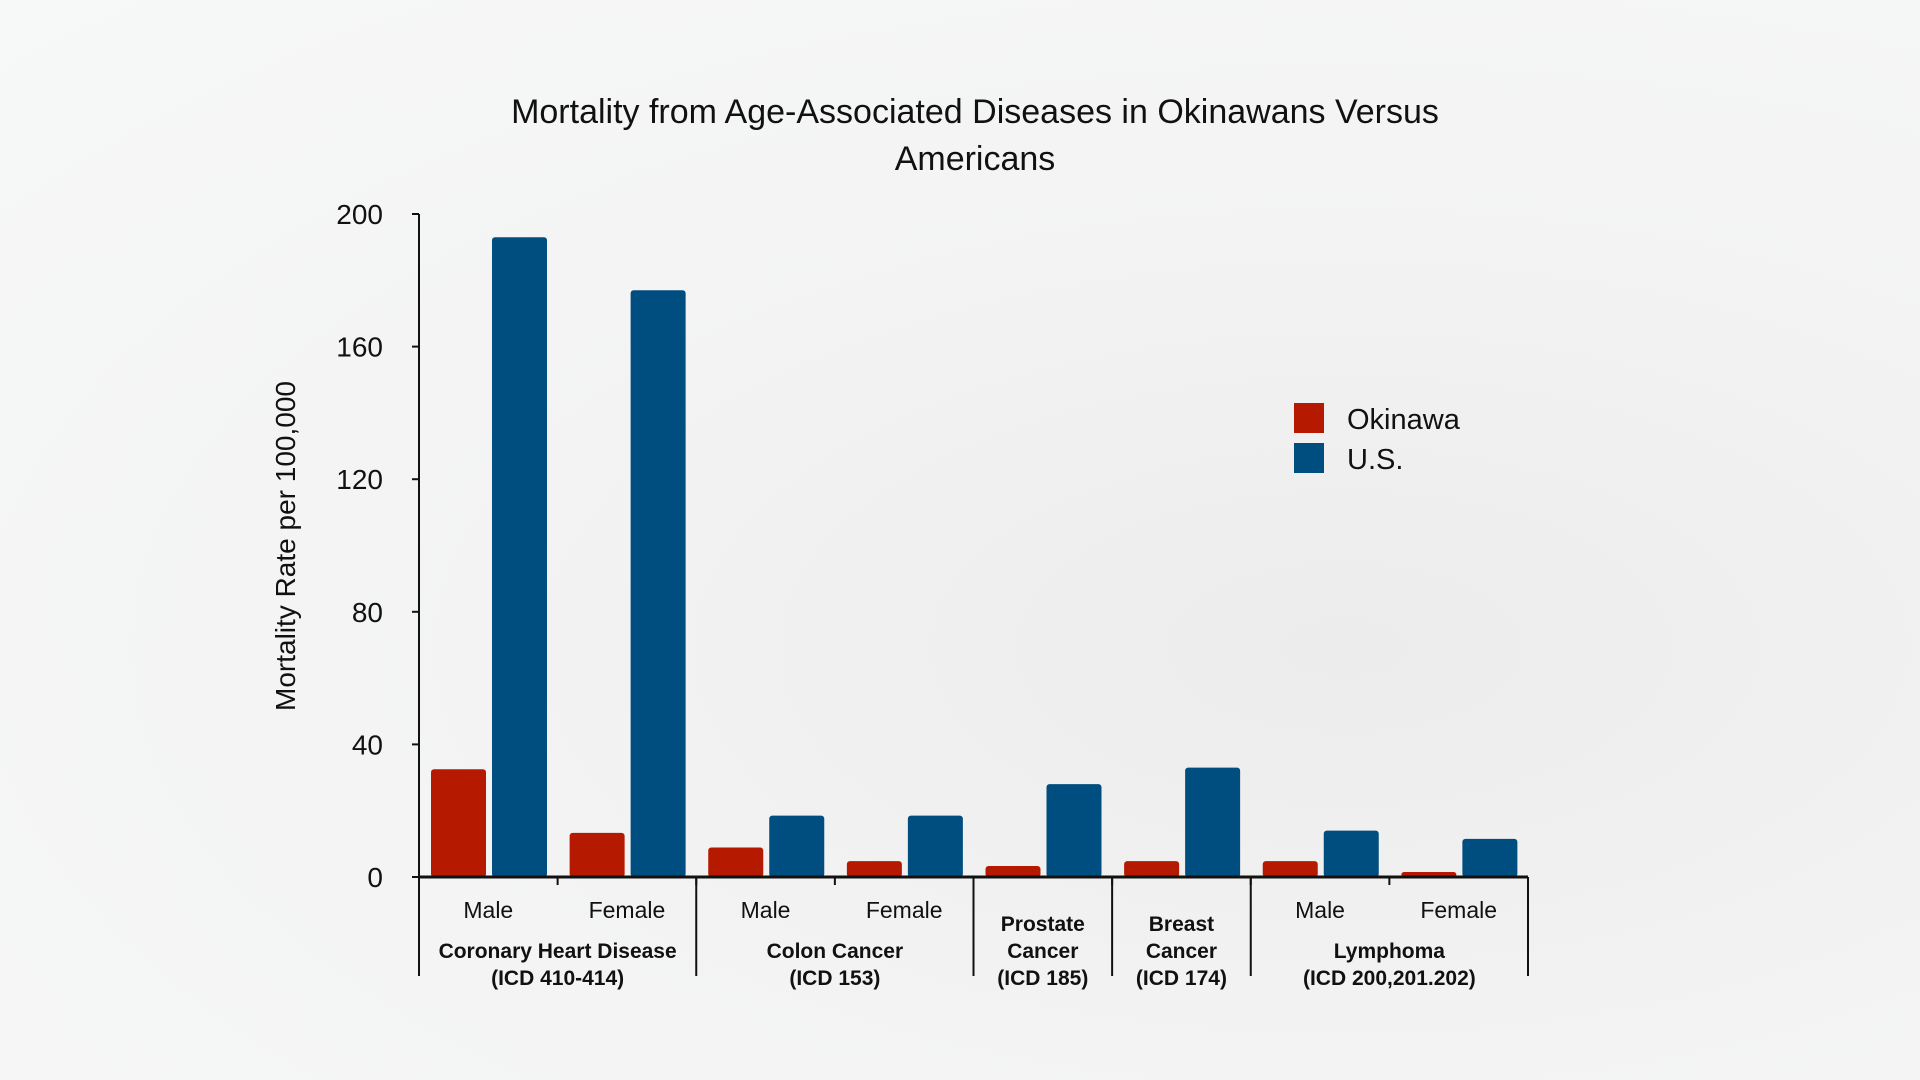 Image resolution: width=1920 pixels, height=1080 pixels. I want to click on y-tick-label: 0, so click(375, 877).